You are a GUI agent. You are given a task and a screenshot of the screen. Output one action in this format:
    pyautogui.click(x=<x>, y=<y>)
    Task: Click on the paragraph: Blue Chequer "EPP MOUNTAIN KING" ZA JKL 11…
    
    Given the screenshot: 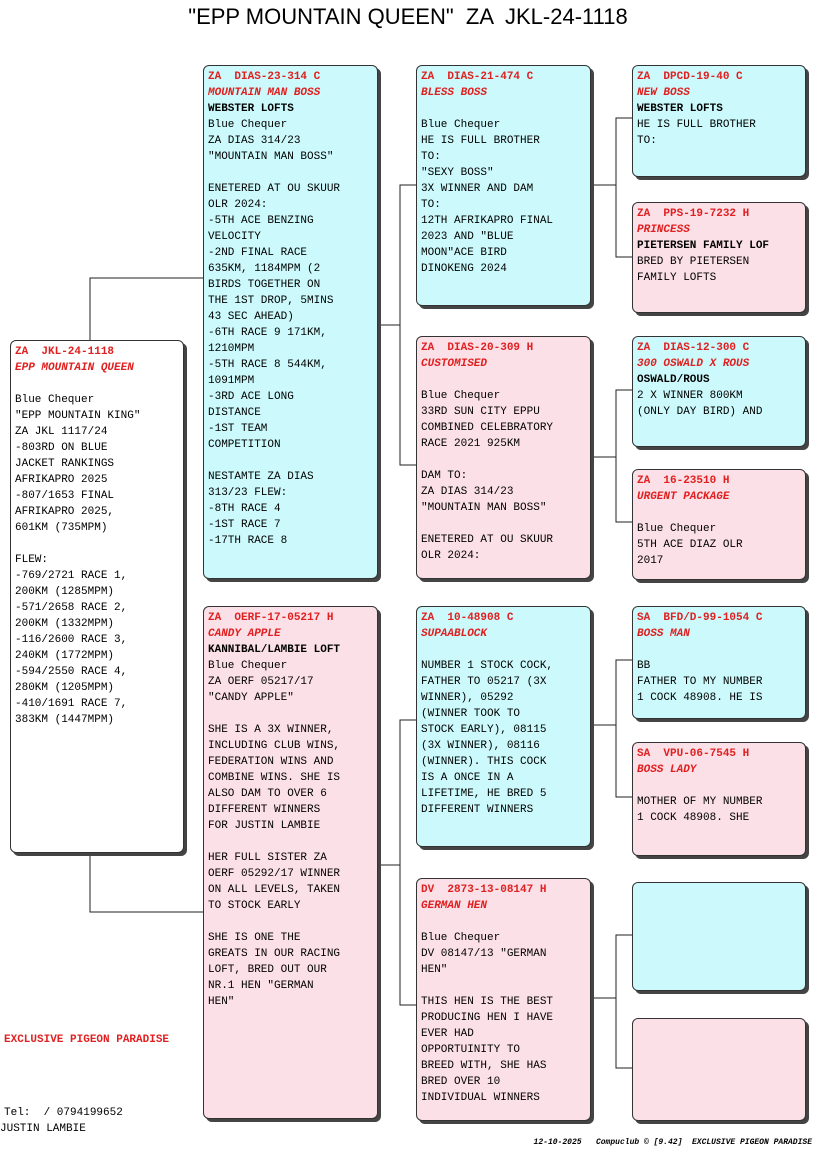 What is the action you would take?
    pyautogui.click(x=97, y=464)
    